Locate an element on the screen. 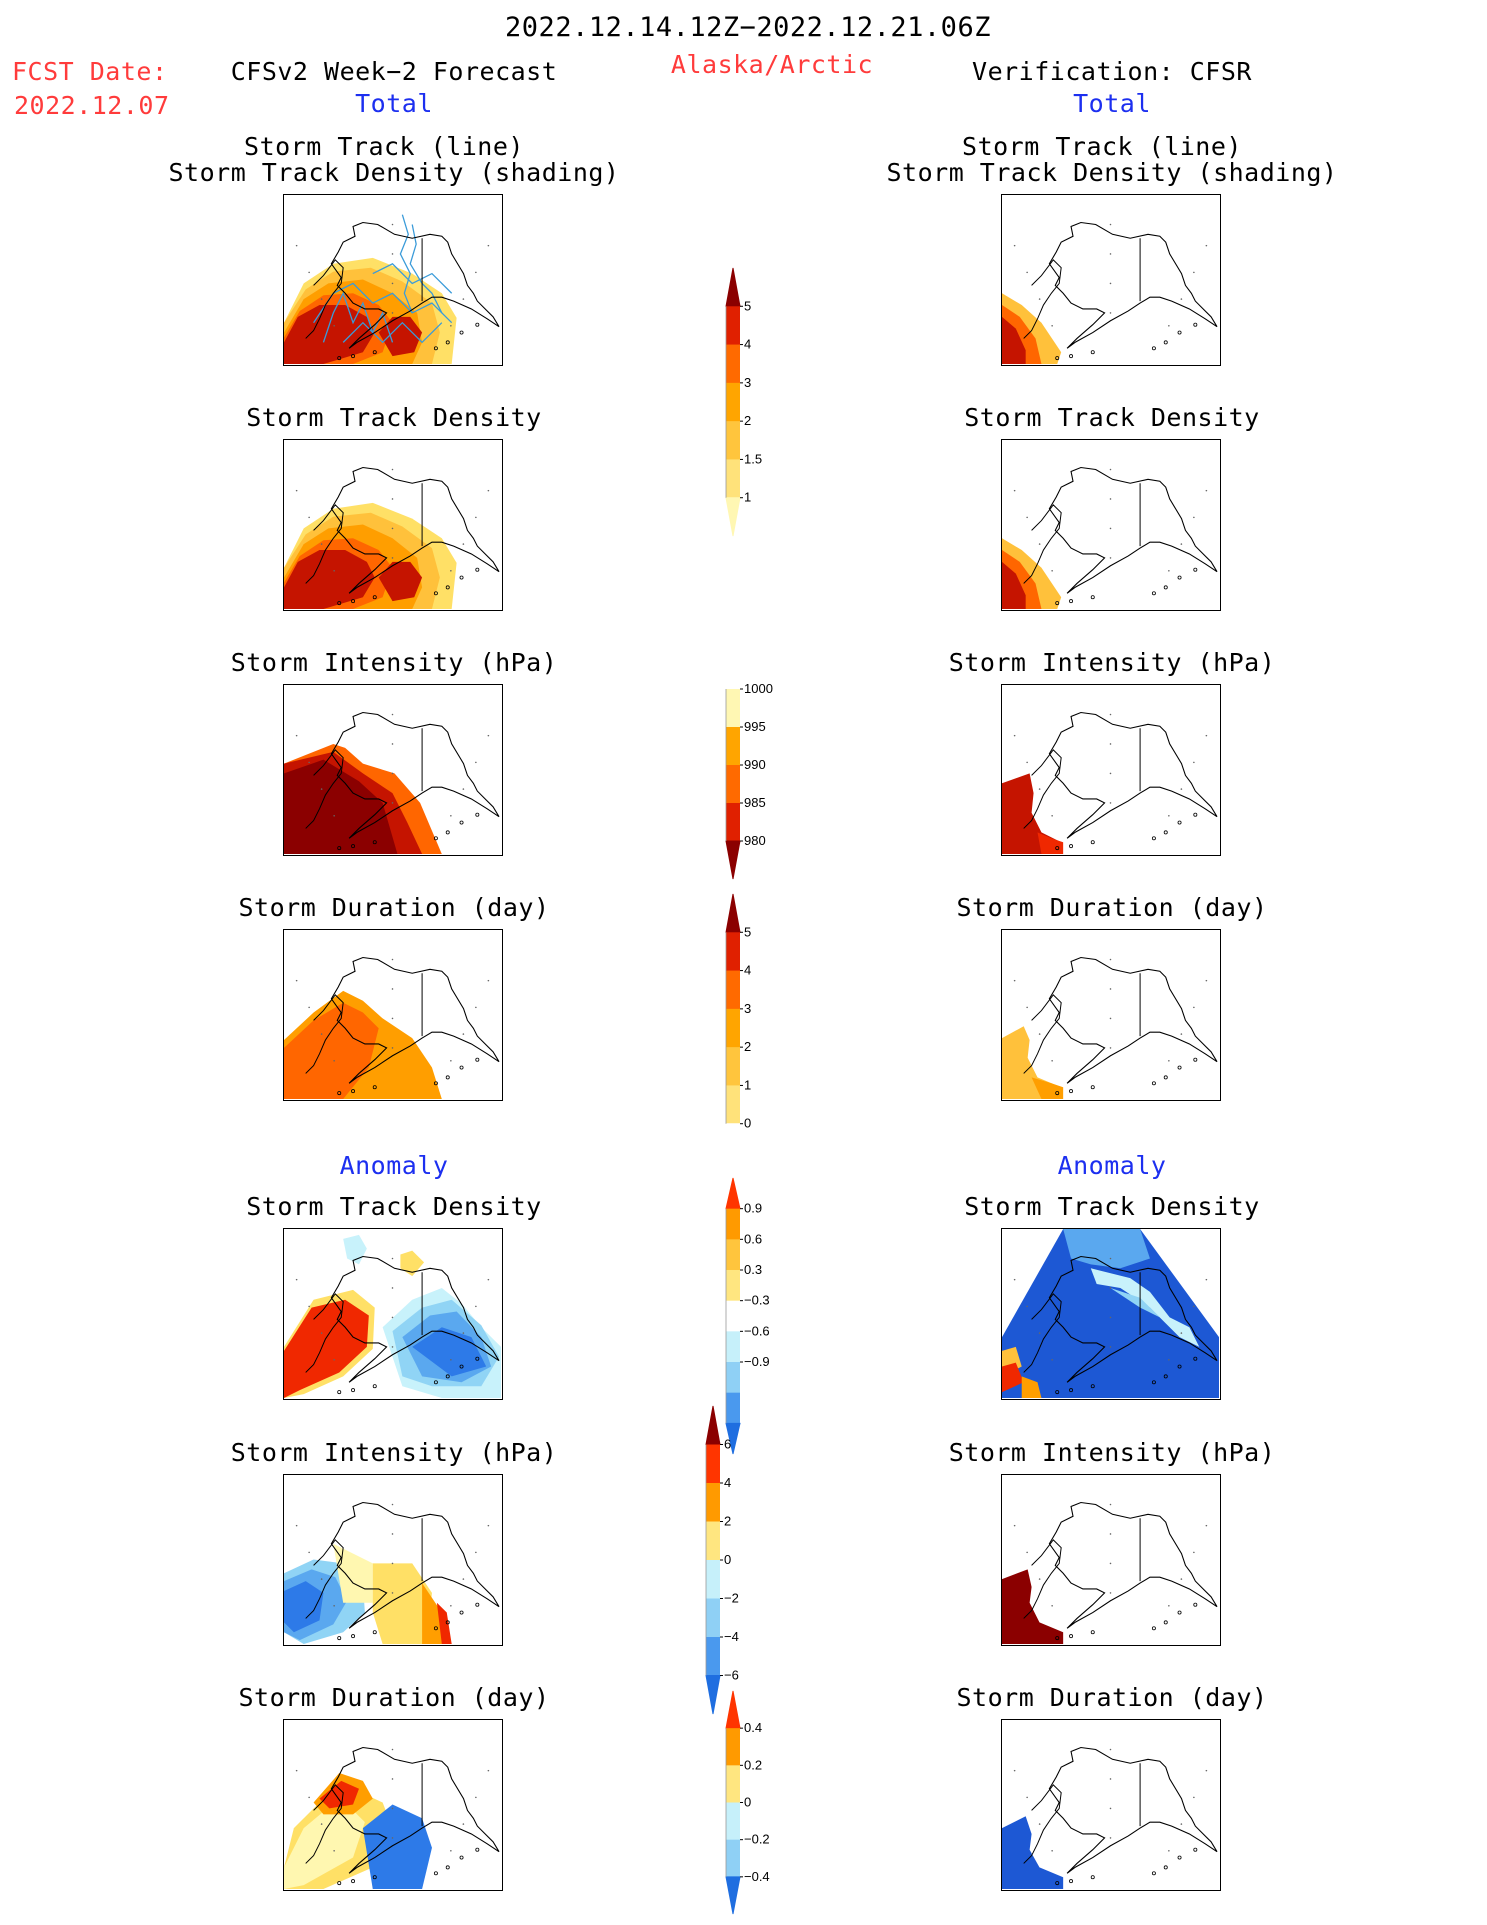  colorbar-tick-label: 2 is located at coordinates (747, 1046).